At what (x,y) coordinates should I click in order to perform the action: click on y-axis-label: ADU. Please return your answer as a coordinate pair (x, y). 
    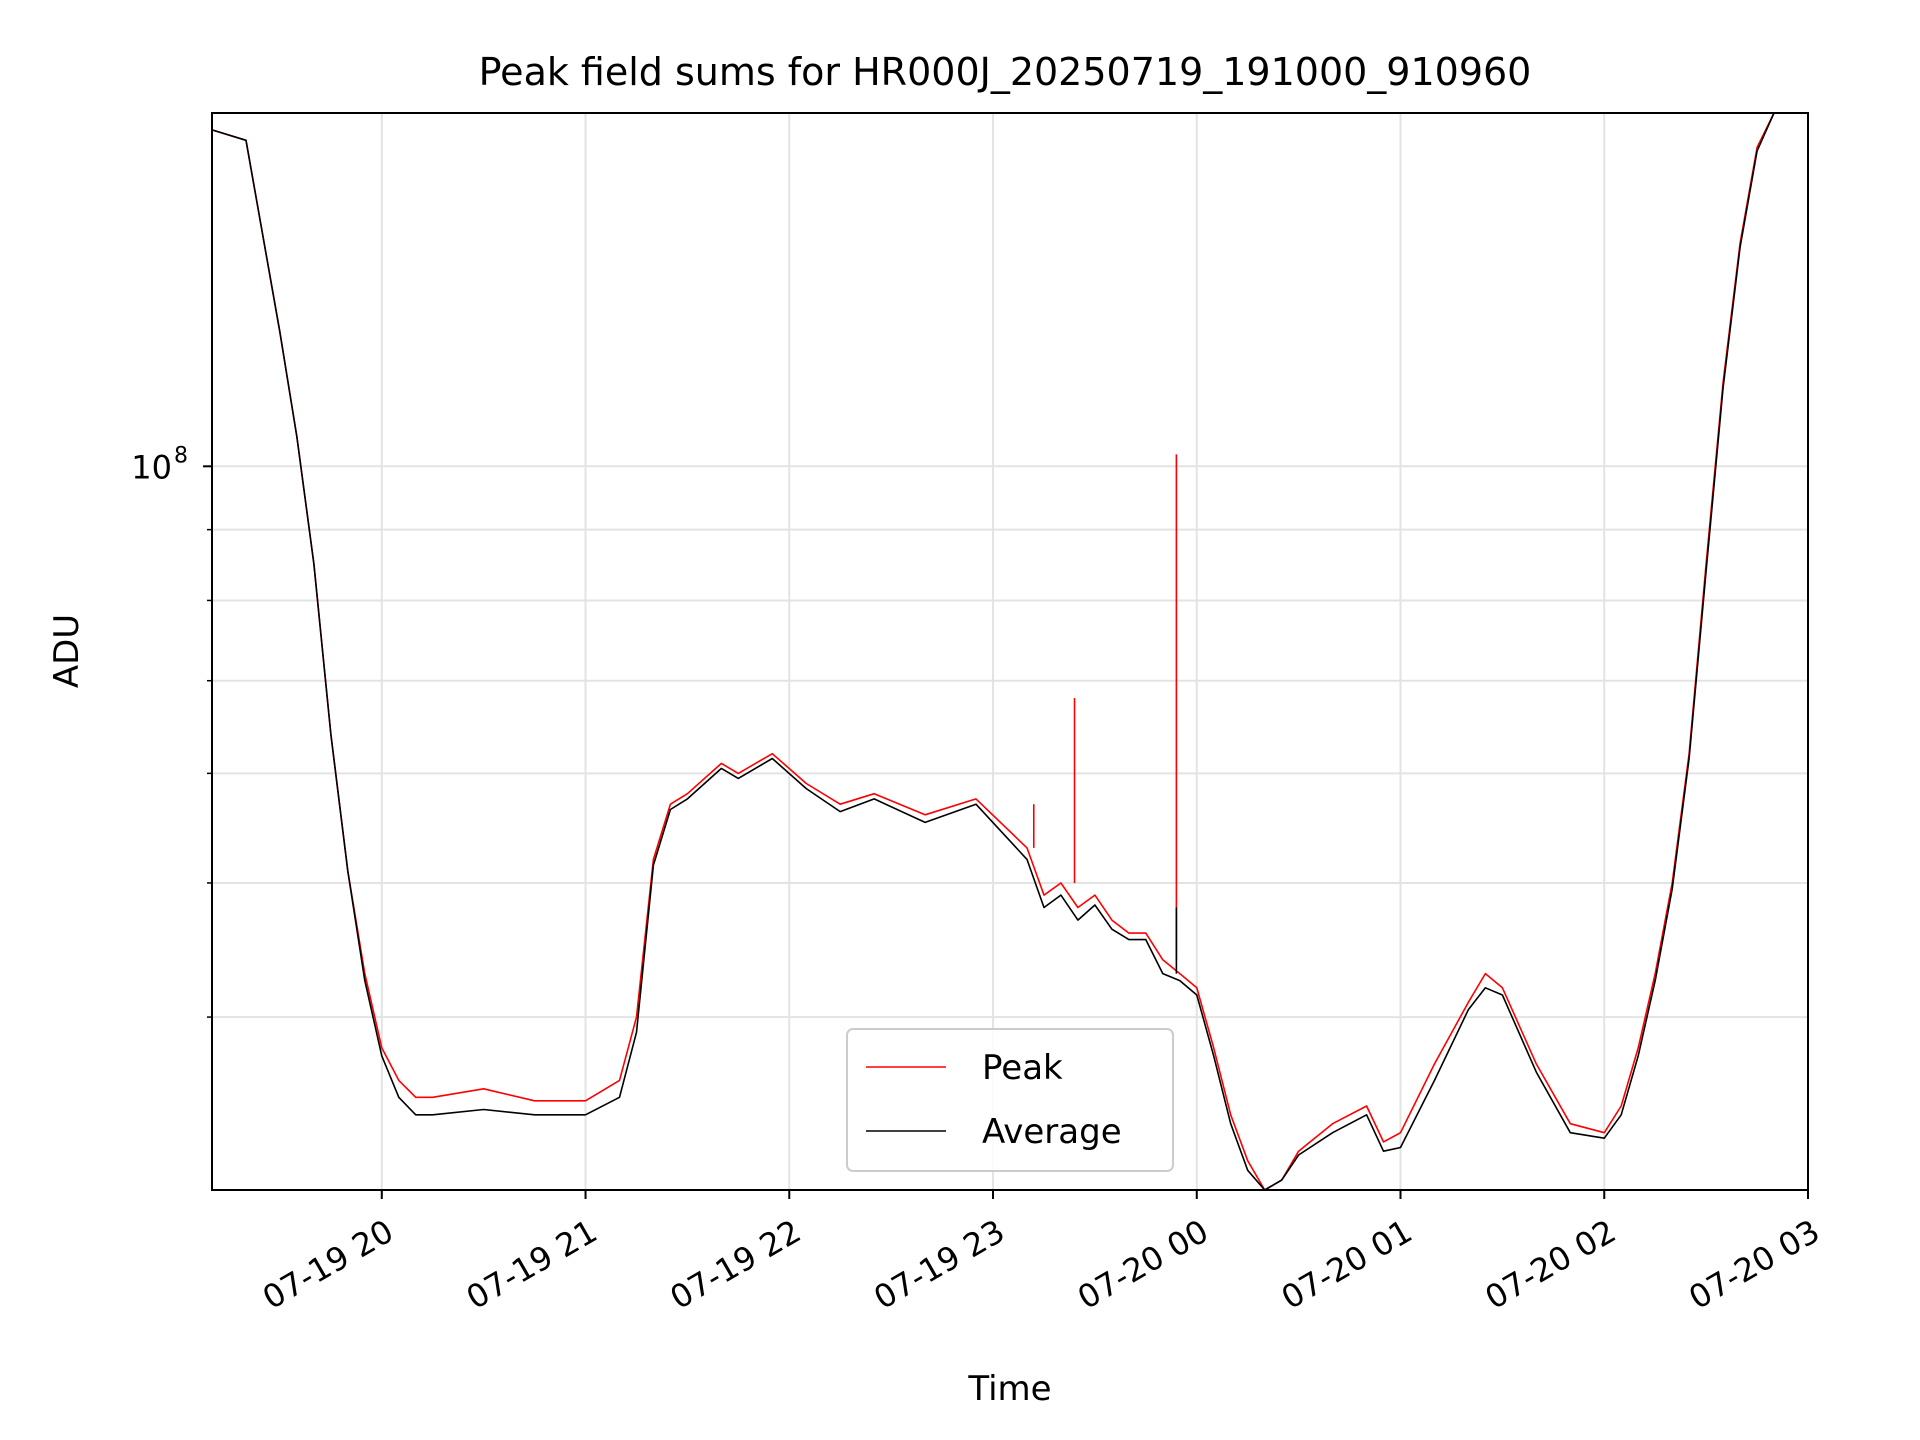
    Looking at the image, I should click on (67, 651).